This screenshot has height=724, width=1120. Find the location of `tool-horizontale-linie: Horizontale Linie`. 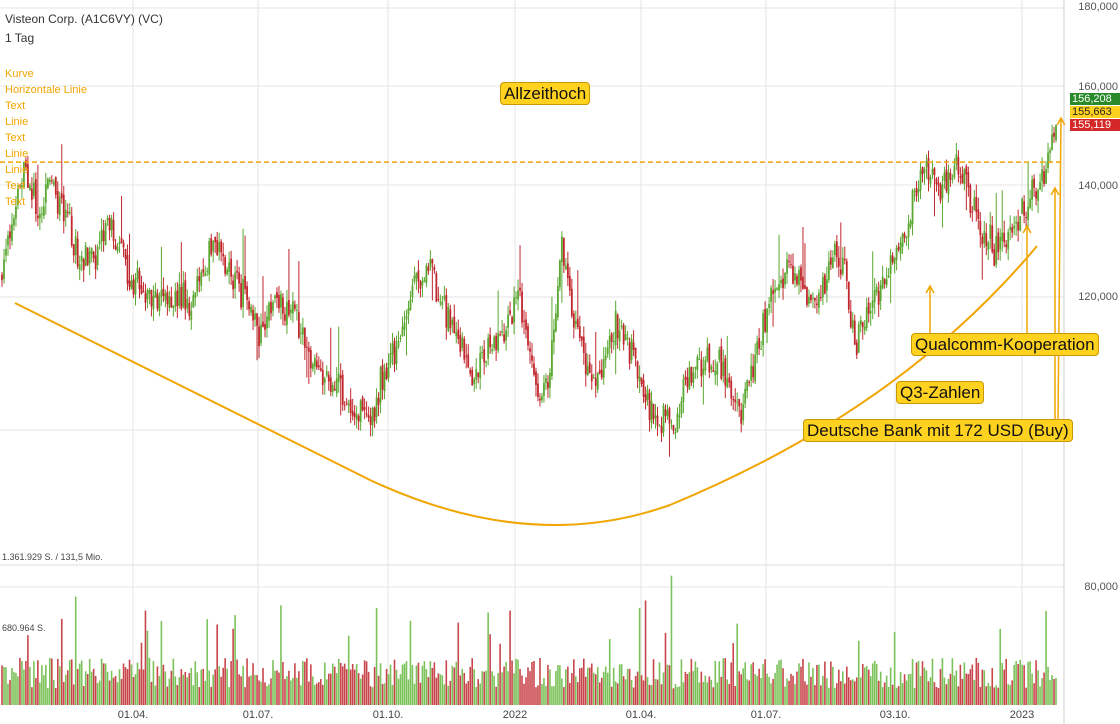

tool-horizontale-linie: Horizontale Linie is located at coordinates (46, 90).